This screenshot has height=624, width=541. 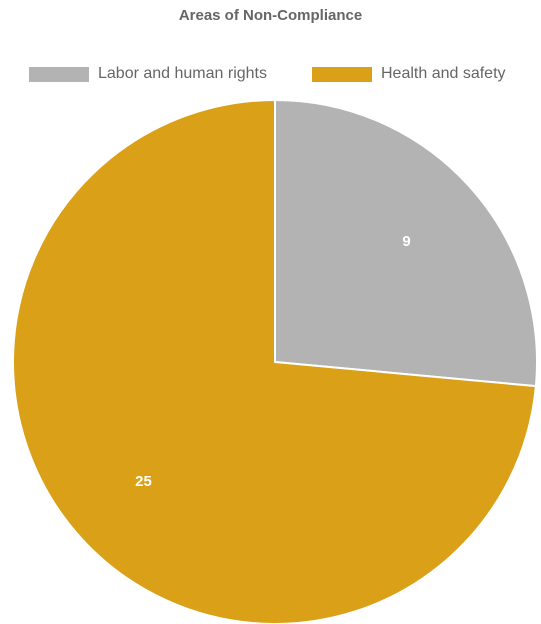 I want to click on legend-item-health-and-safety: Health and safety, so click(x=409, y=74).